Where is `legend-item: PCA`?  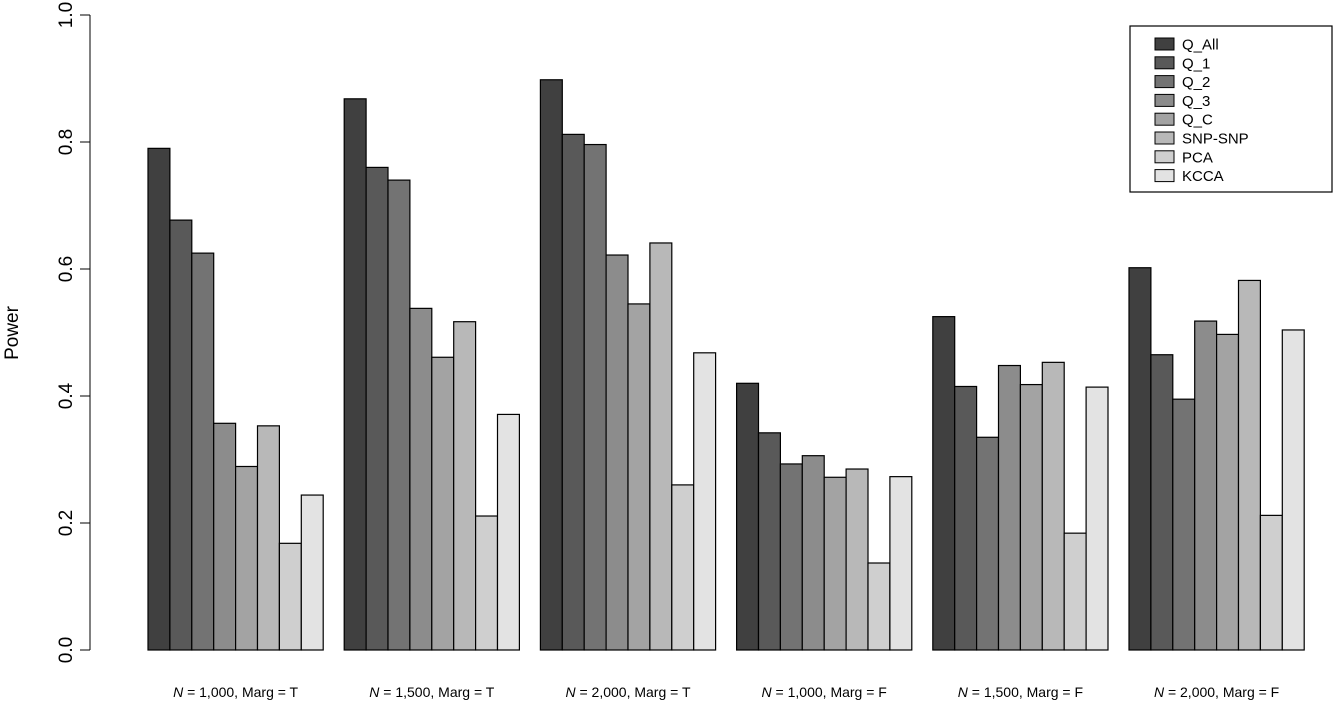
legend-item: PCA is located at coordinates (1183, 157).